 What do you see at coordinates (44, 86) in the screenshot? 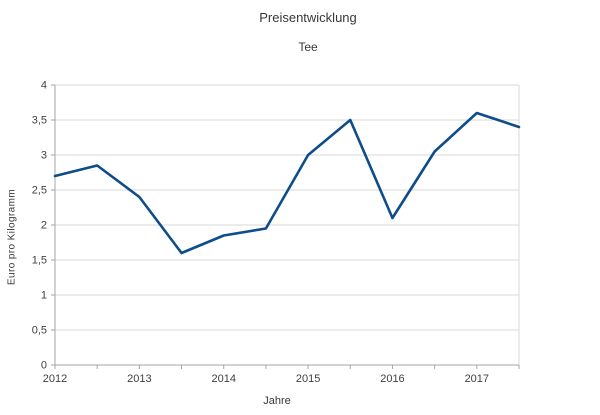
I see `y-tick-label: 4` at bounding box center [44, 86].